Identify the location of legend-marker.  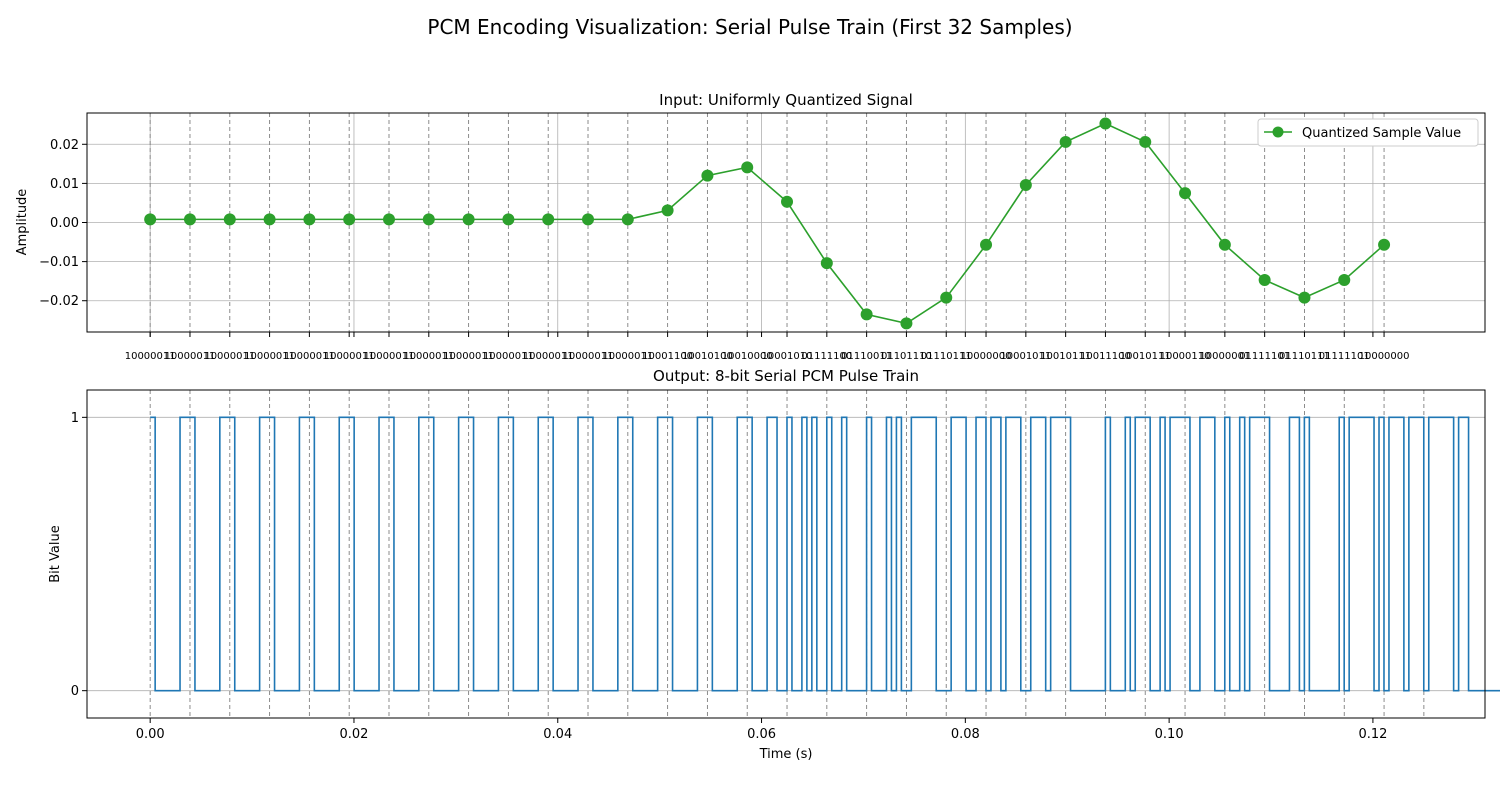
(1278, 132).